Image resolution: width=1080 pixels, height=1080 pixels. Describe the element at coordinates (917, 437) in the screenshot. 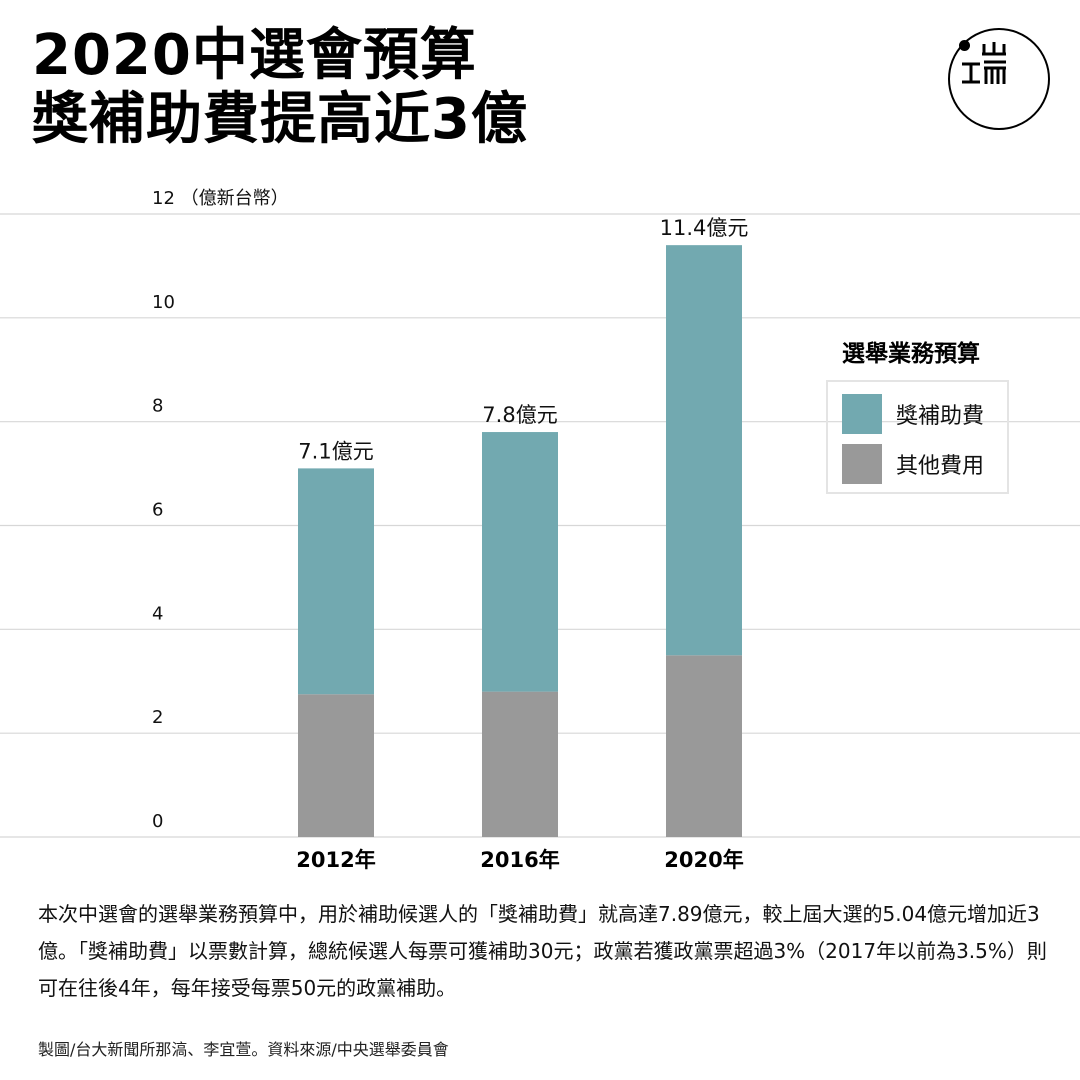

I see `legend: 獎補助費 其他費用` at that location.